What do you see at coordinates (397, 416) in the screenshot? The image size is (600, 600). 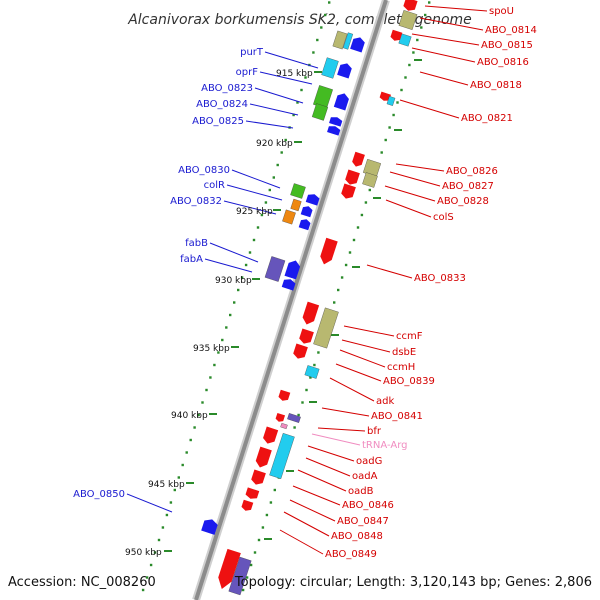 I see `gene-label-ABO_0841: ABO_0841` at bounding box center [397, 416].